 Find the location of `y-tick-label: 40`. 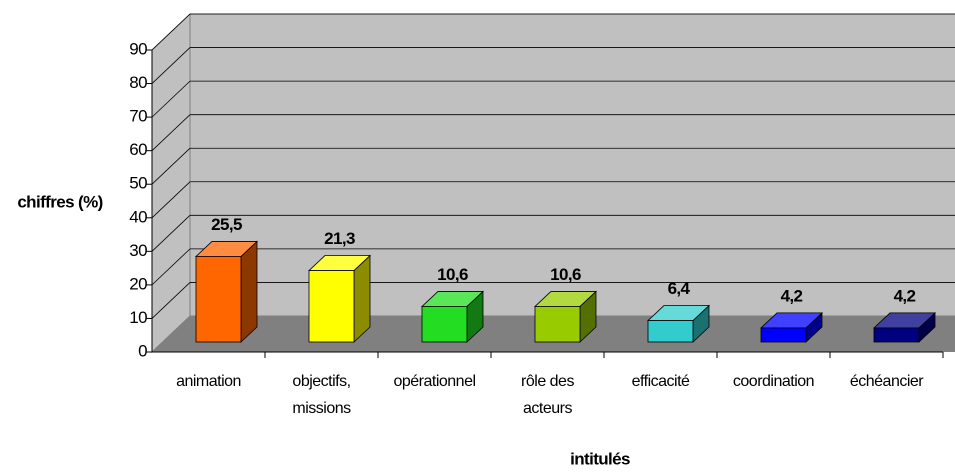

y-tick-label: 40 is located at coordinates (138, 216).